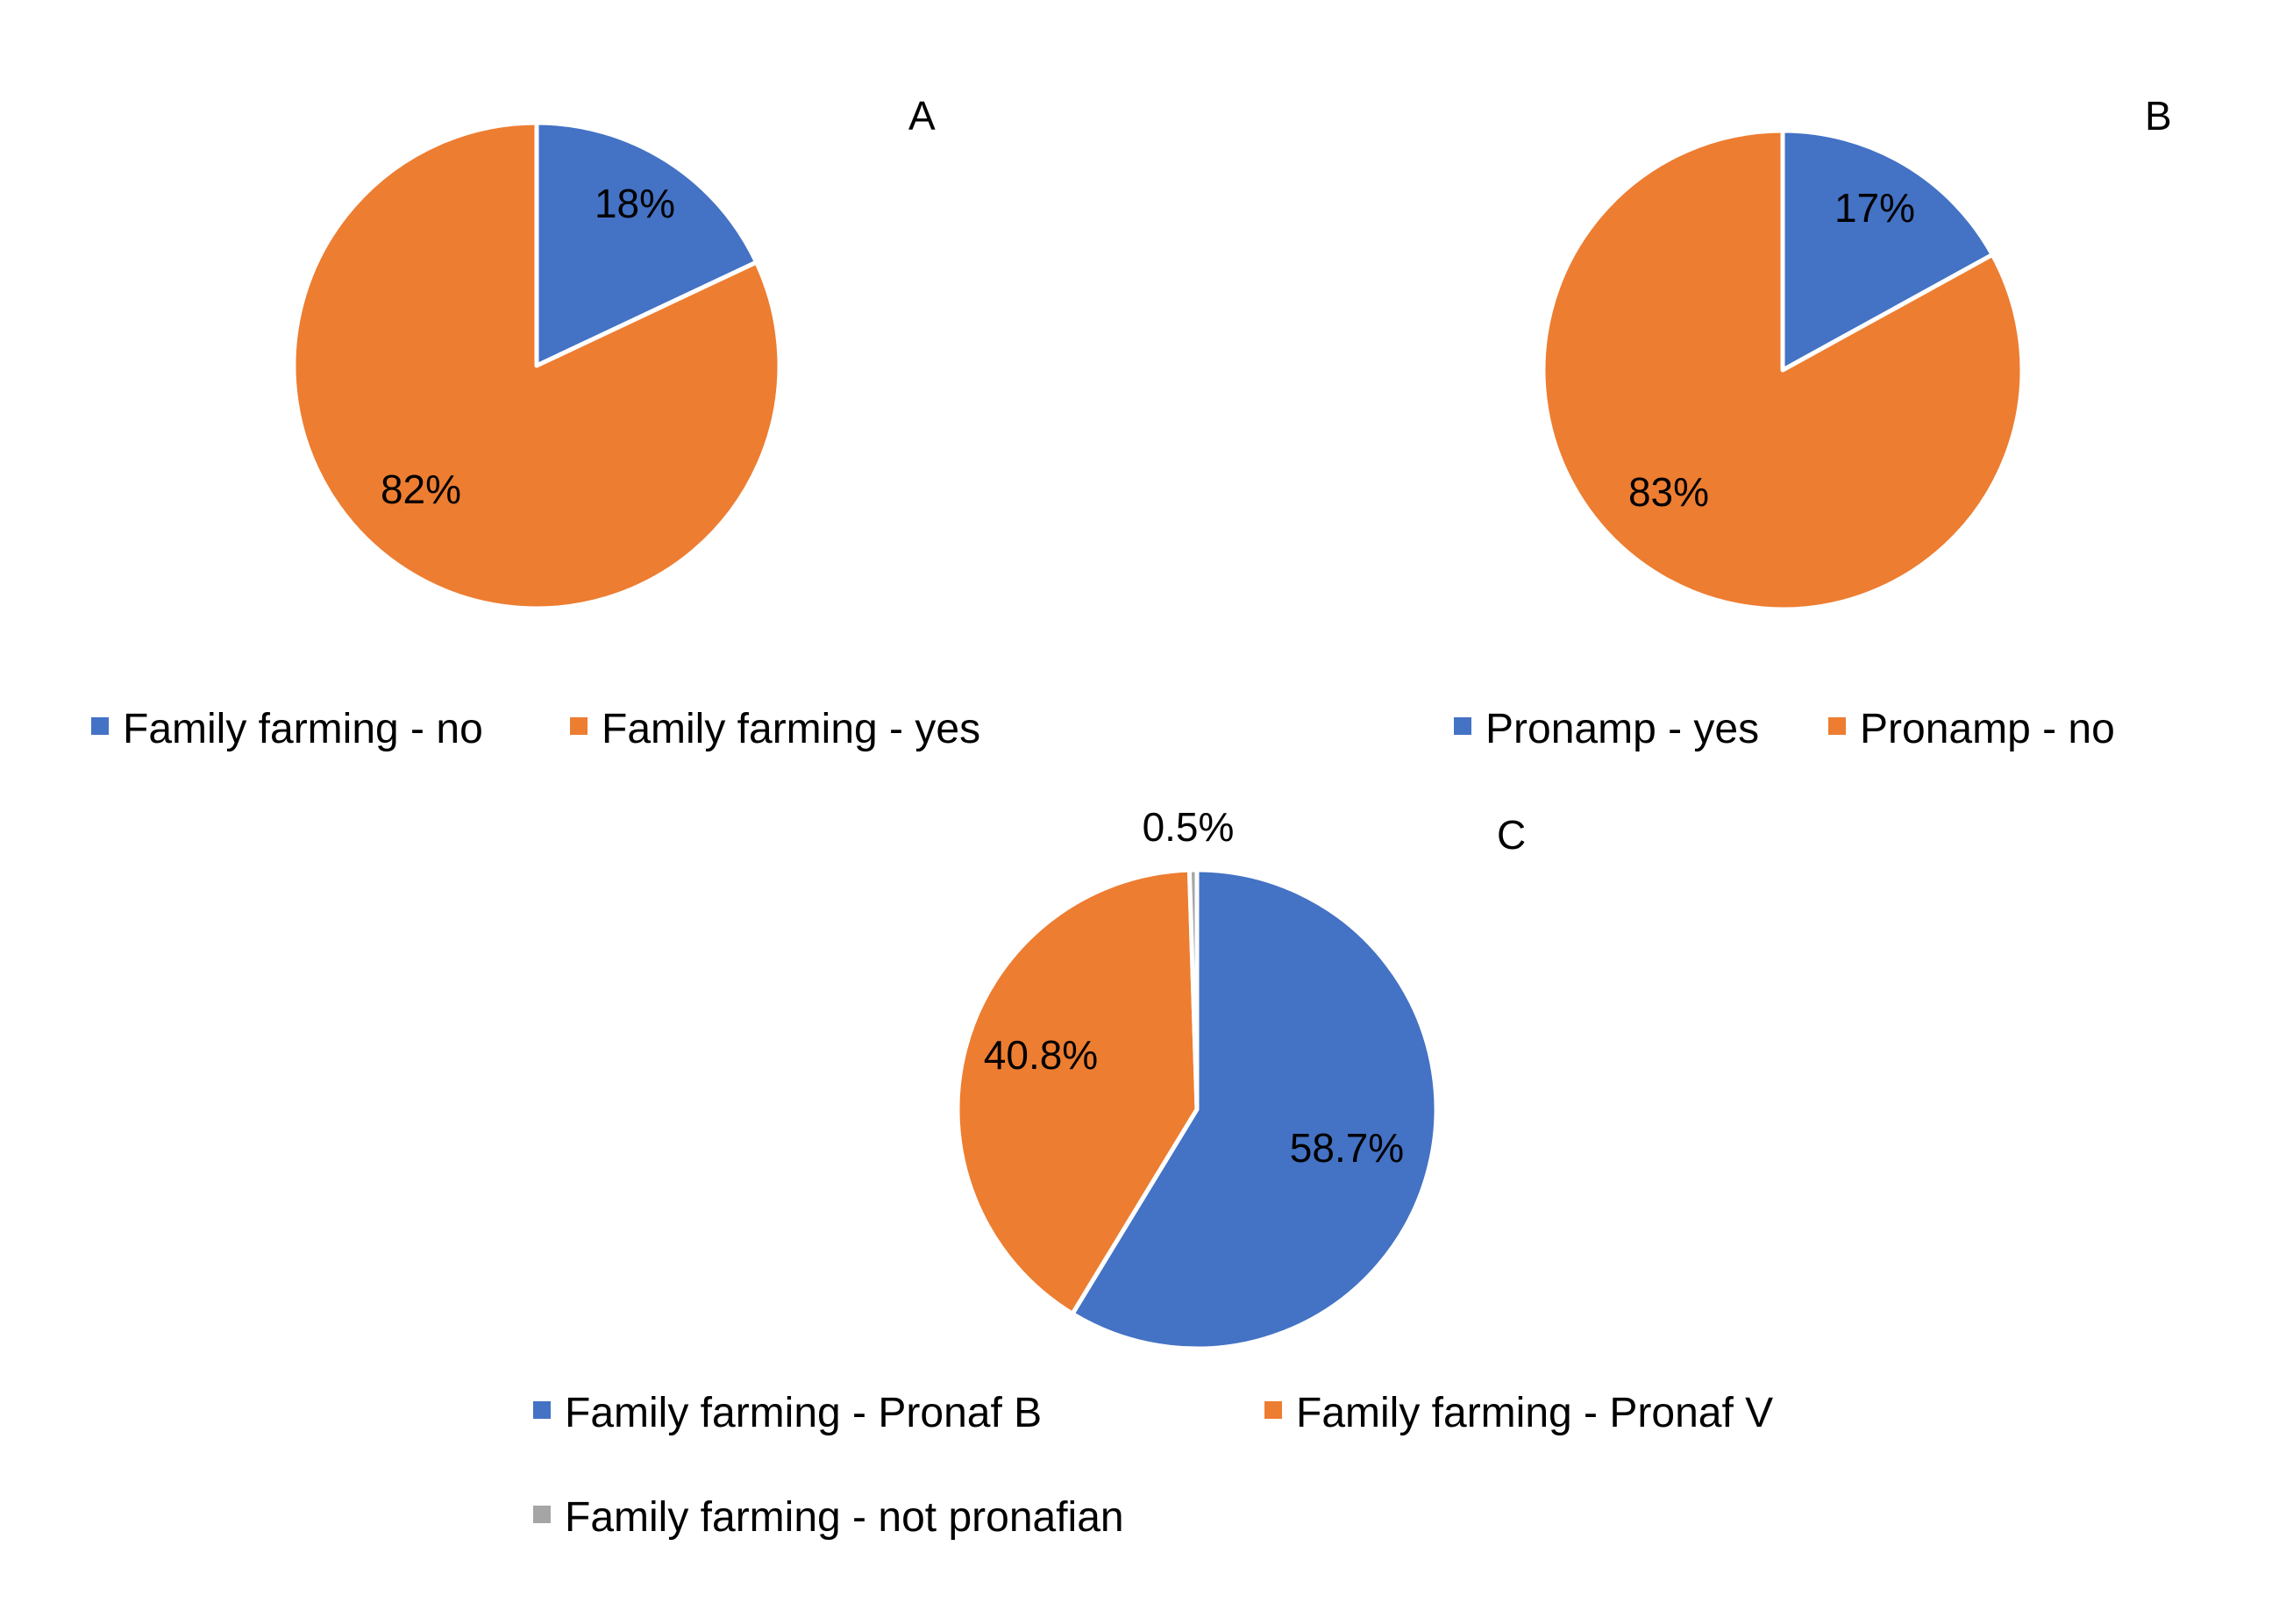 The height and width of the screenshot is (1624, 2279). I want to click on legend-label: Family farming - not pronafian, so click(844, 1518).